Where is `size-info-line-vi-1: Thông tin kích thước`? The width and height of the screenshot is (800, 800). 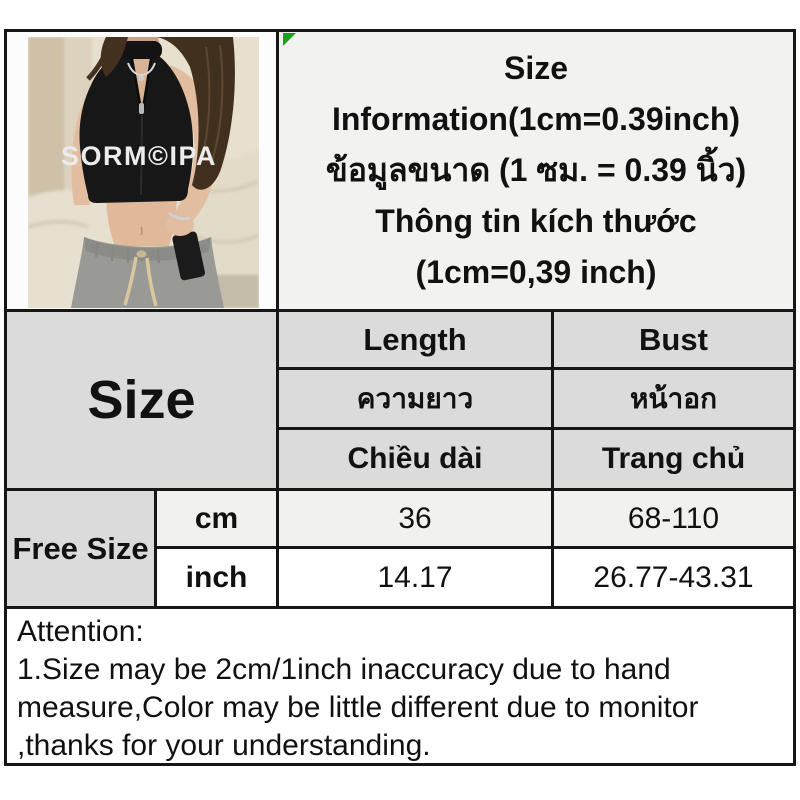 size-info-line-vi-1: Thông tin kích thước is located at coordinates (536, 221).